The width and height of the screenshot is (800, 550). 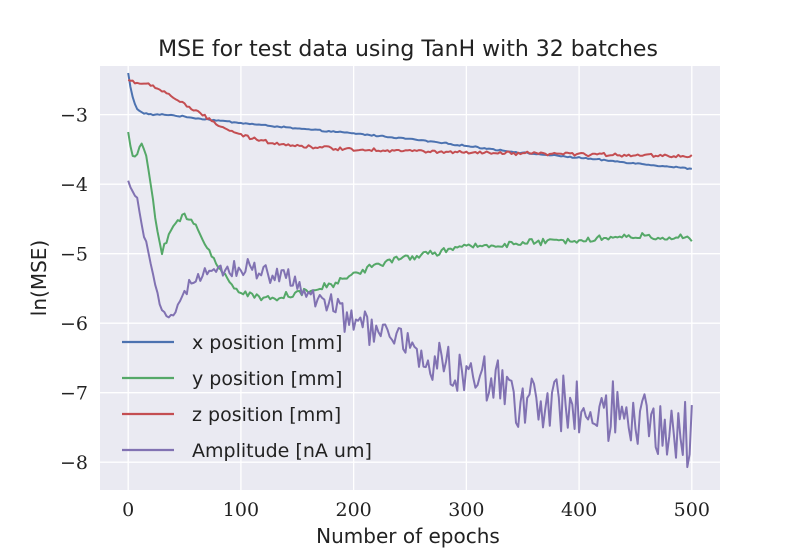 I want to click on x-tick-label: 0, so click(x=128, y=510).